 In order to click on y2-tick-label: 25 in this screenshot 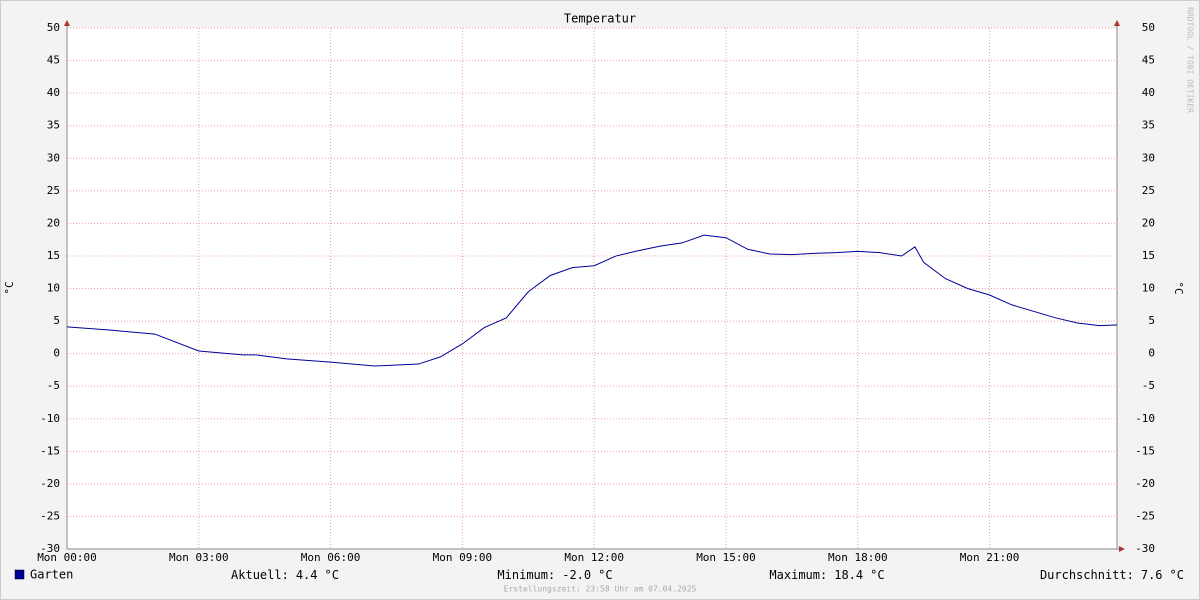, I will do `click(1148, 190)`.